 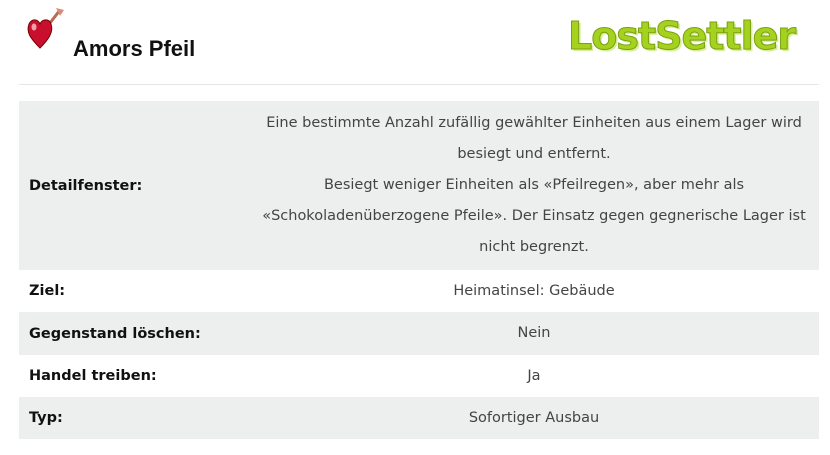 What do you see at coordinates (86, 185) in the screenshot?
I see `row-label: Detailfenster:` at bounding box center [86, 185].